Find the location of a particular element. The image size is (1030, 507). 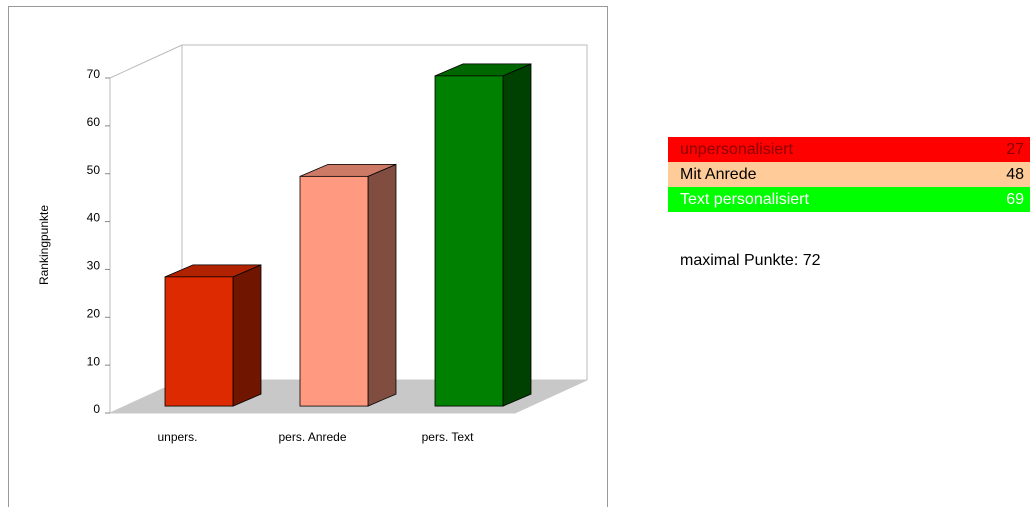

y-tick-label: 60 is located at coordinates (94, 122).